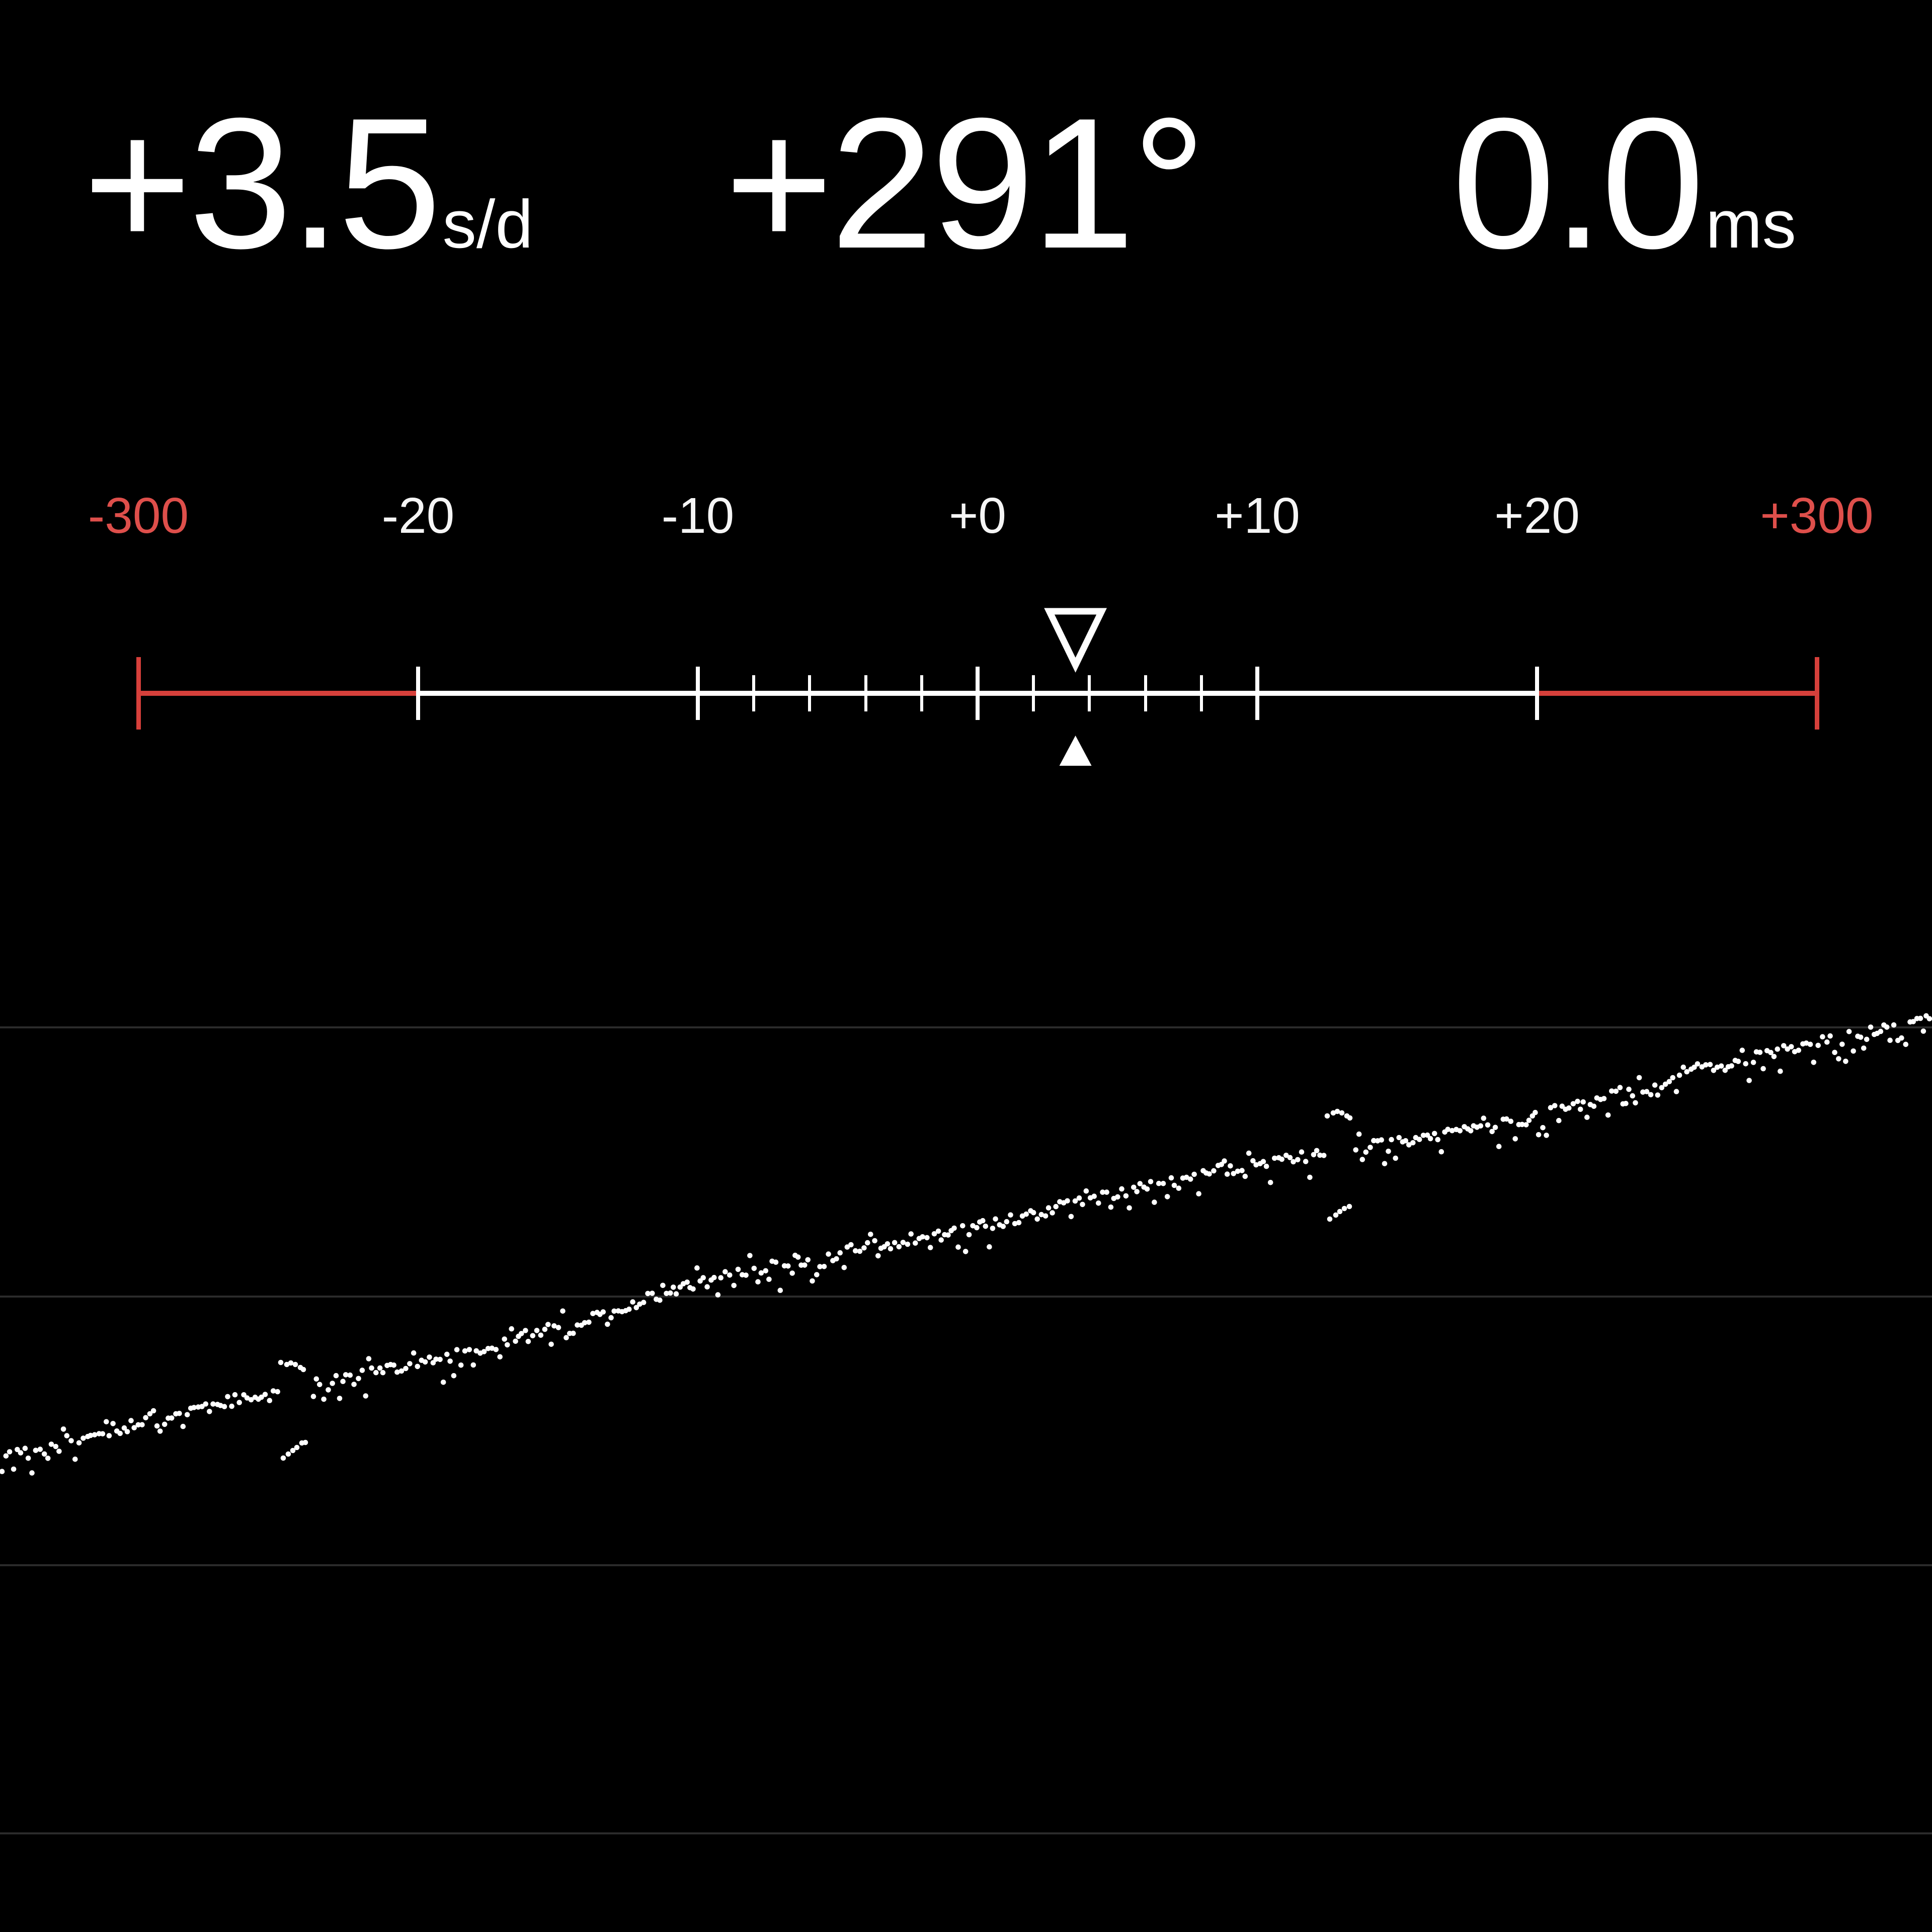 This screenshot has width=1932, height=1932. Describe the element at coordinates (966, 1565) in the screenshot. I see `plot-gridline` at that location.